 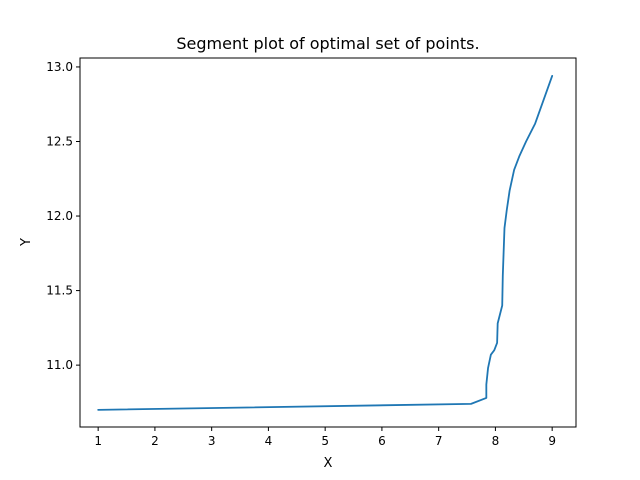 What do you see at coordinates (59, 141) in the screenshot?
I see `y-tick-label: 12.5` at bounding box center [59, 141].